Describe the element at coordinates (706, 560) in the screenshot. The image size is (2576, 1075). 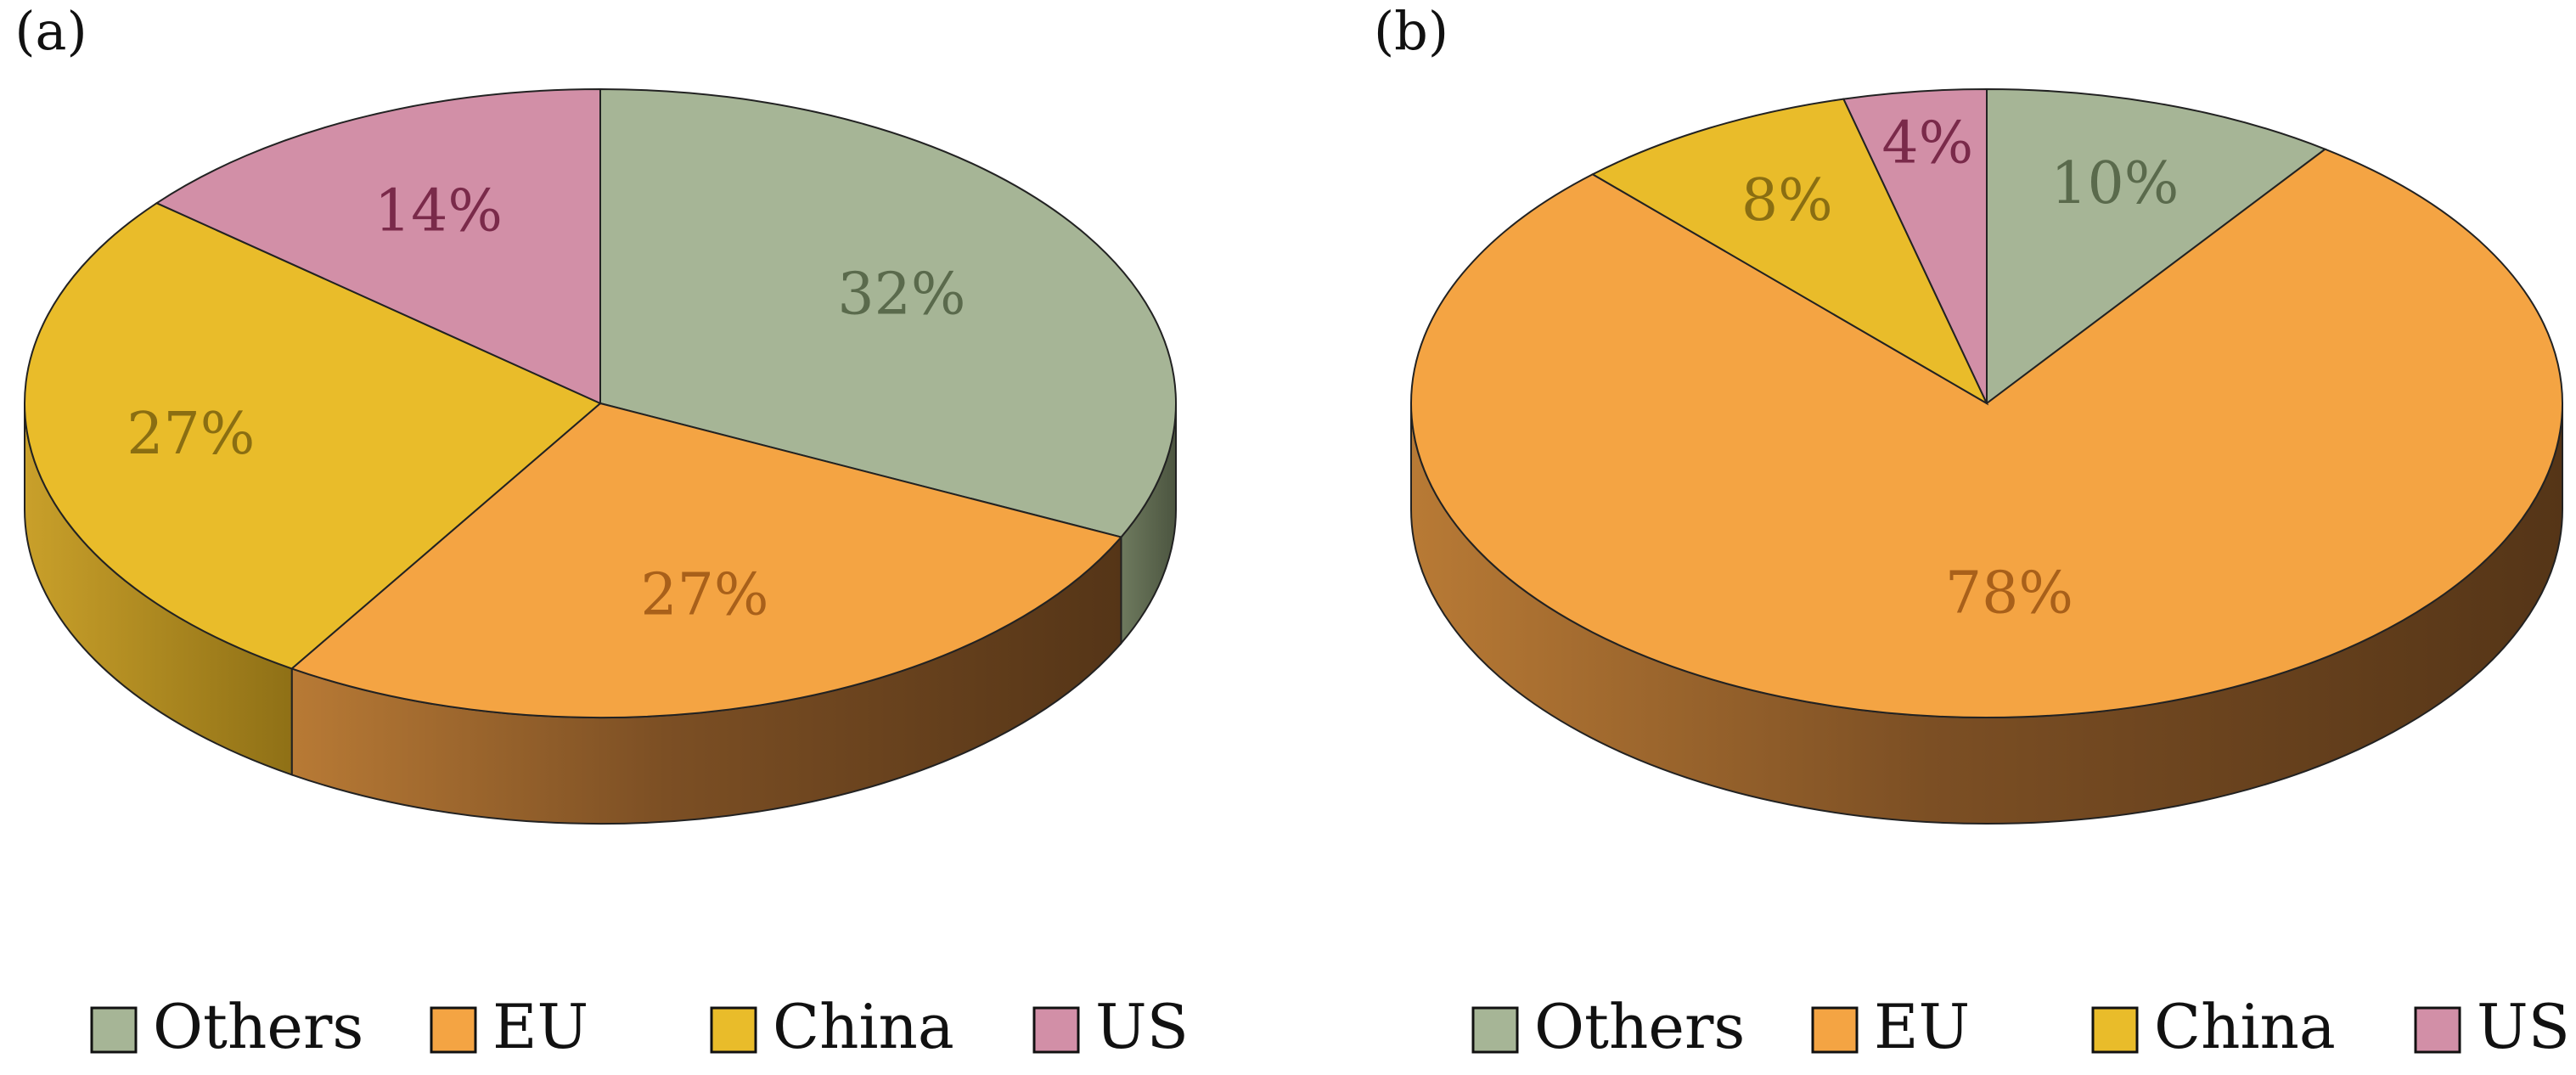
I see `pie-slice-eu` at that location.